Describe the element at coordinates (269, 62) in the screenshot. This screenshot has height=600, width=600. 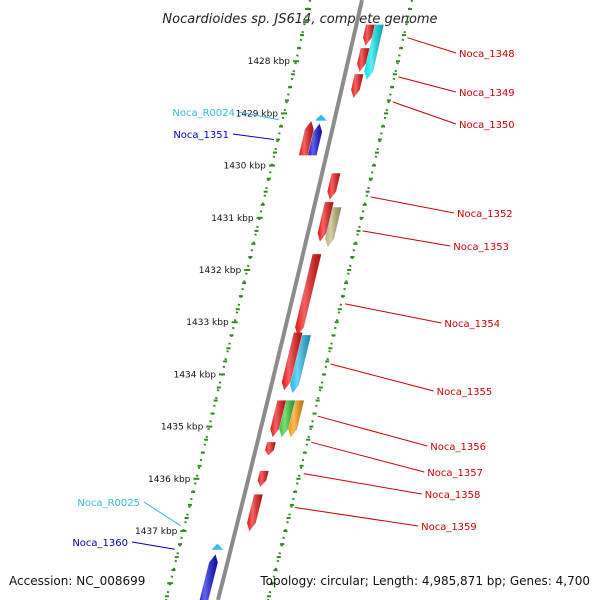
I see `kbp-tick-label: 1428 kbp` at that location.